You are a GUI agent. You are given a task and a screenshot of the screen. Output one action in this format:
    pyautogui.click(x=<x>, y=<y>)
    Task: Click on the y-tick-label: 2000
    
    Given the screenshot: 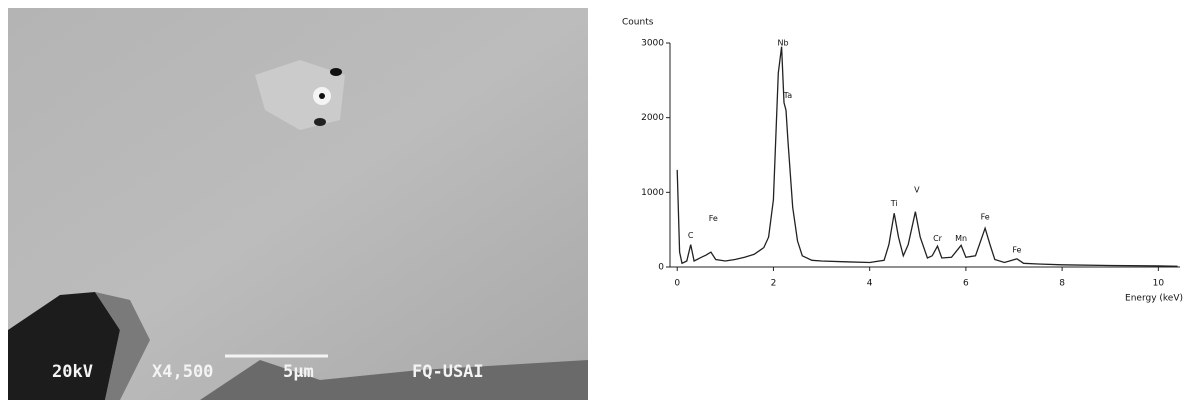 What is the action you would take?
    pyautogui.click(x=652, y=118)
    